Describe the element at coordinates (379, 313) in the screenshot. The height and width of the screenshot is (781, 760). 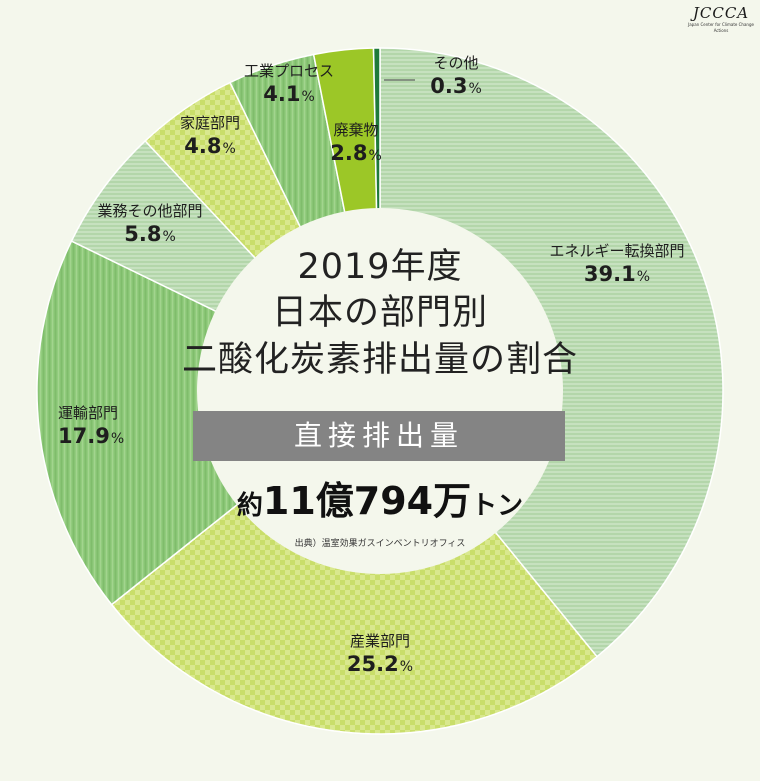
I see `title-line-2: 日本の部門別` at that location.